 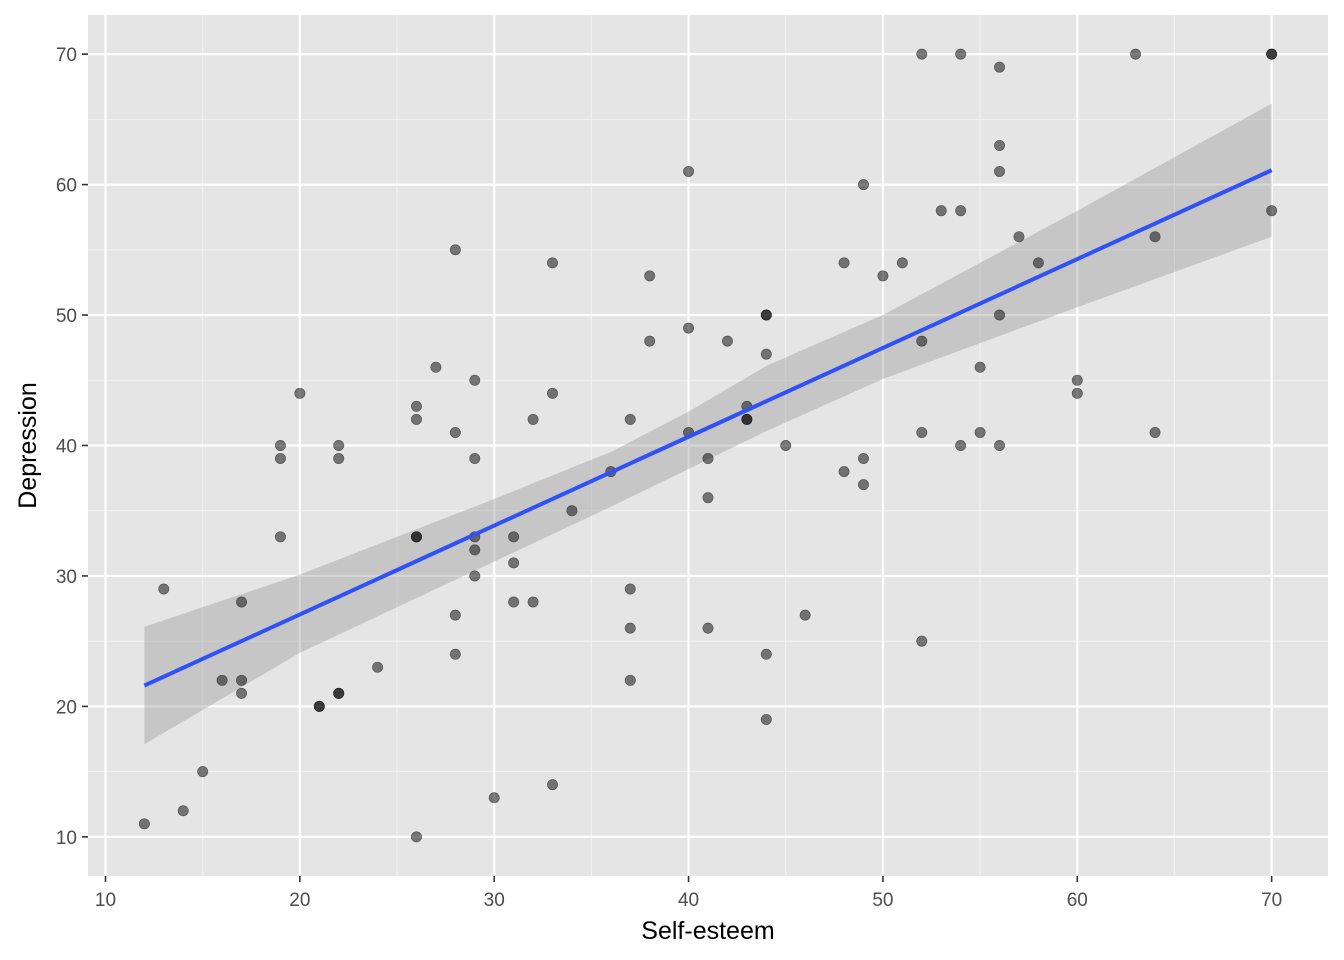 What do you see at coordinates (66, 577) in the screenshot?
I see `y-tick-label: 30` at bounding box center [66, 577].